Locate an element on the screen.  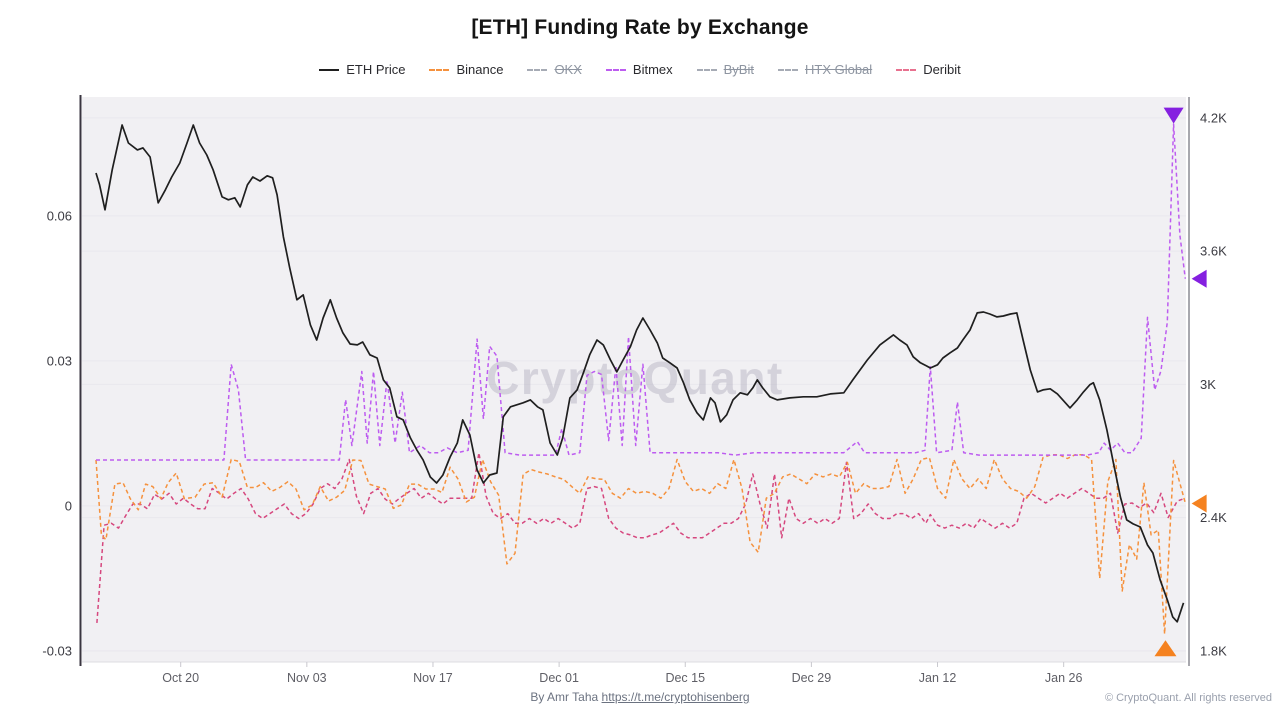
binance-low-marker is located at coordinates (1165, 648).